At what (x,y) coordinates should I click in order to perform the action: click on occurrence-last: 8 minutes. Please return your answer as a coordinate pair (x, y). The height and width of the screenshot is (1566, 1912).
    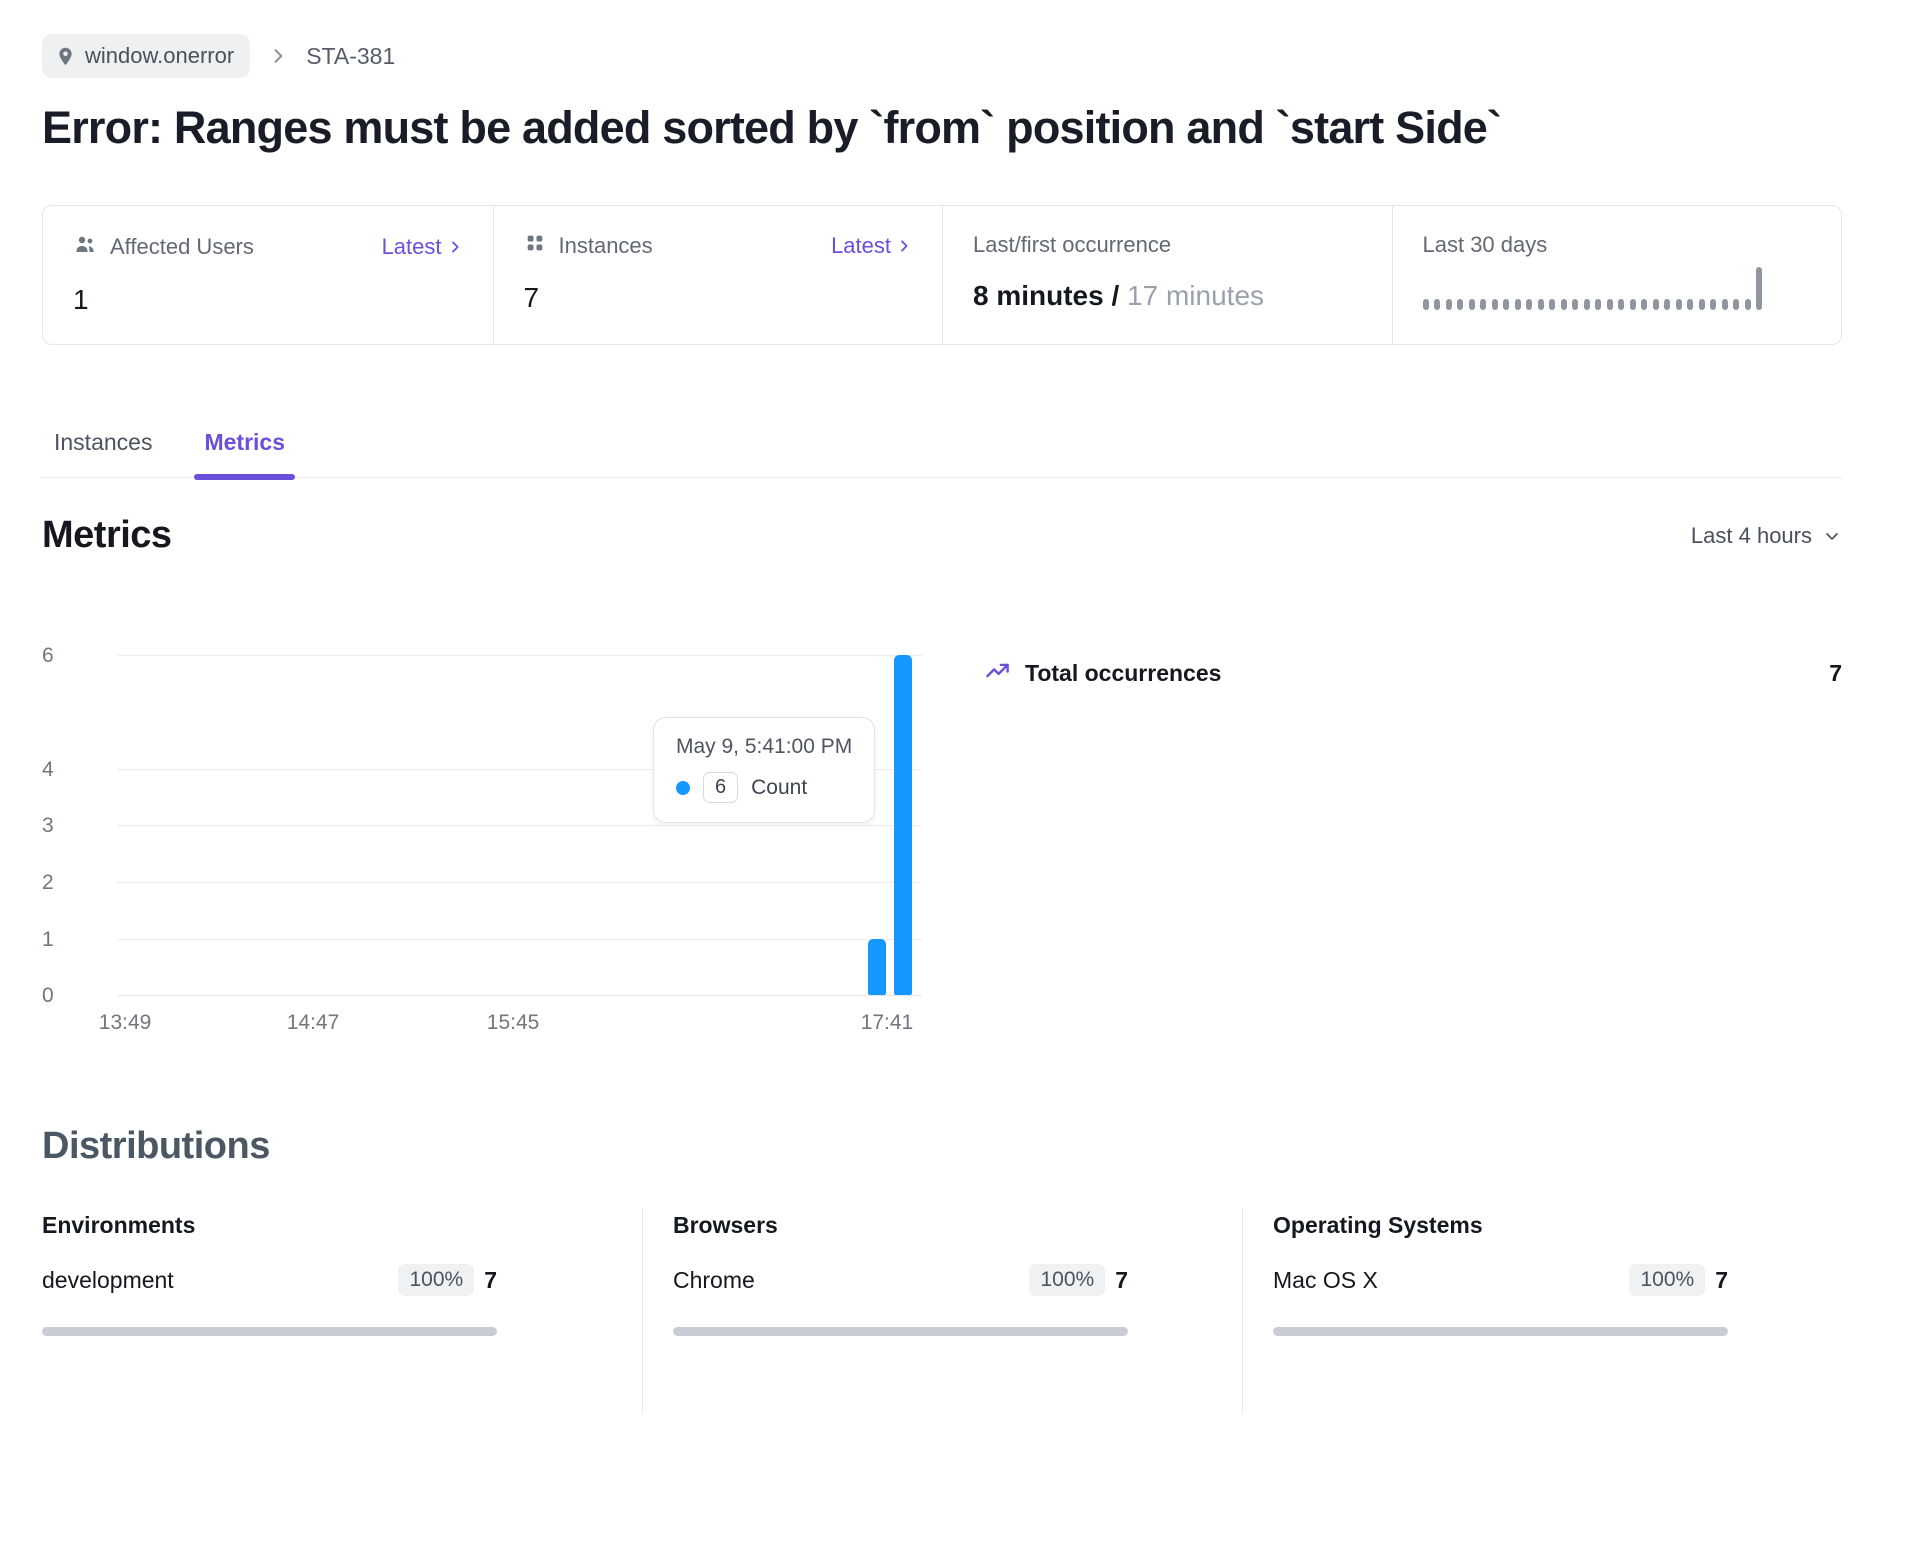
    Looking at the image, I should click on (1038, 296).